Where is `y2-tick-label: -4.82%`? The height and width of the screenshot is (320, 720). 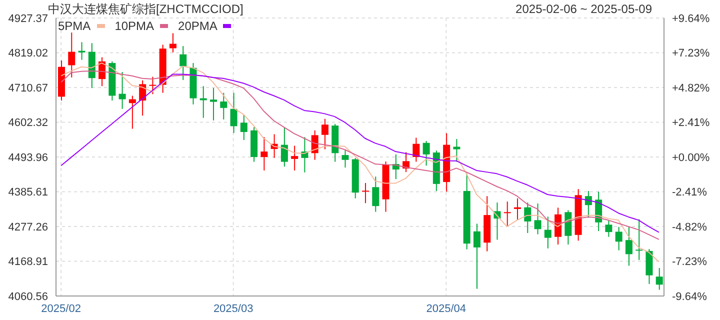 y2-tick-label: -4.82% is located at coordinates (690, 227).